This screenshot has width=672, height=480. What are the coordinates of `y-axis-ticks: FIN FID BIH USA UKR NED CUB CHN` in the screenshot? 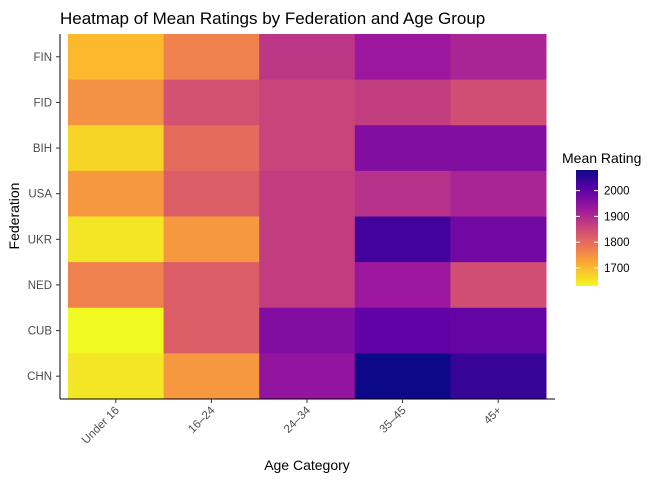 It's located at (43, 217).